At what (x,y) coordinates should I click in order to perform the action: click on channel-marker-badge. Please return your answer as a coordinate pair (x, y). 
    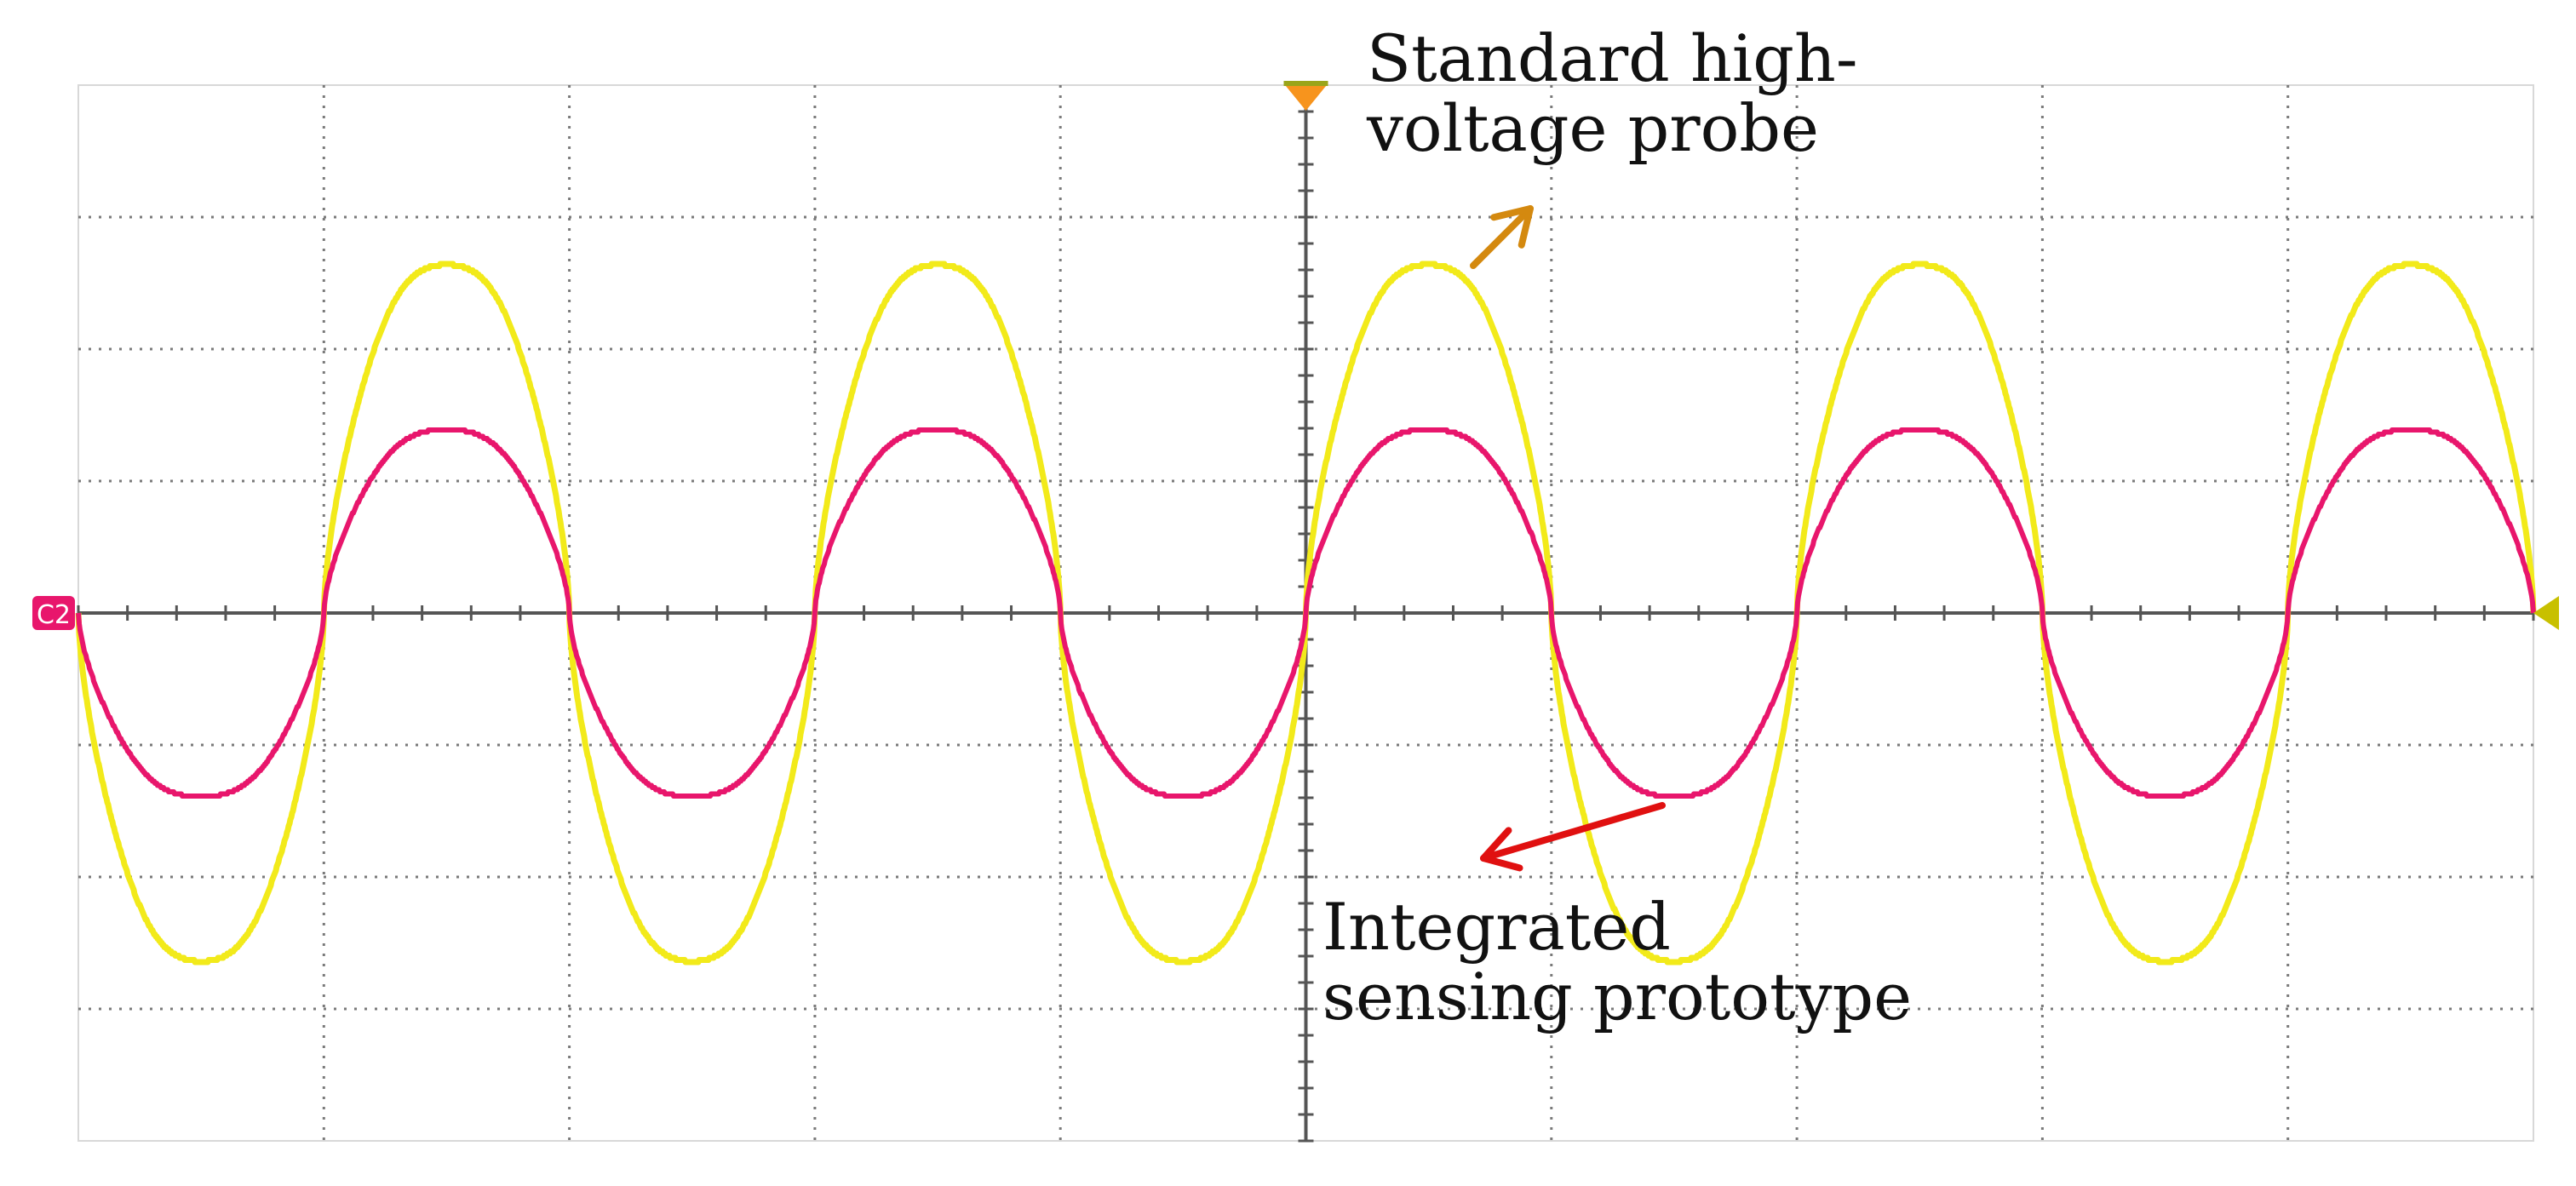
    Looking at the image, I should click on (53, 613).